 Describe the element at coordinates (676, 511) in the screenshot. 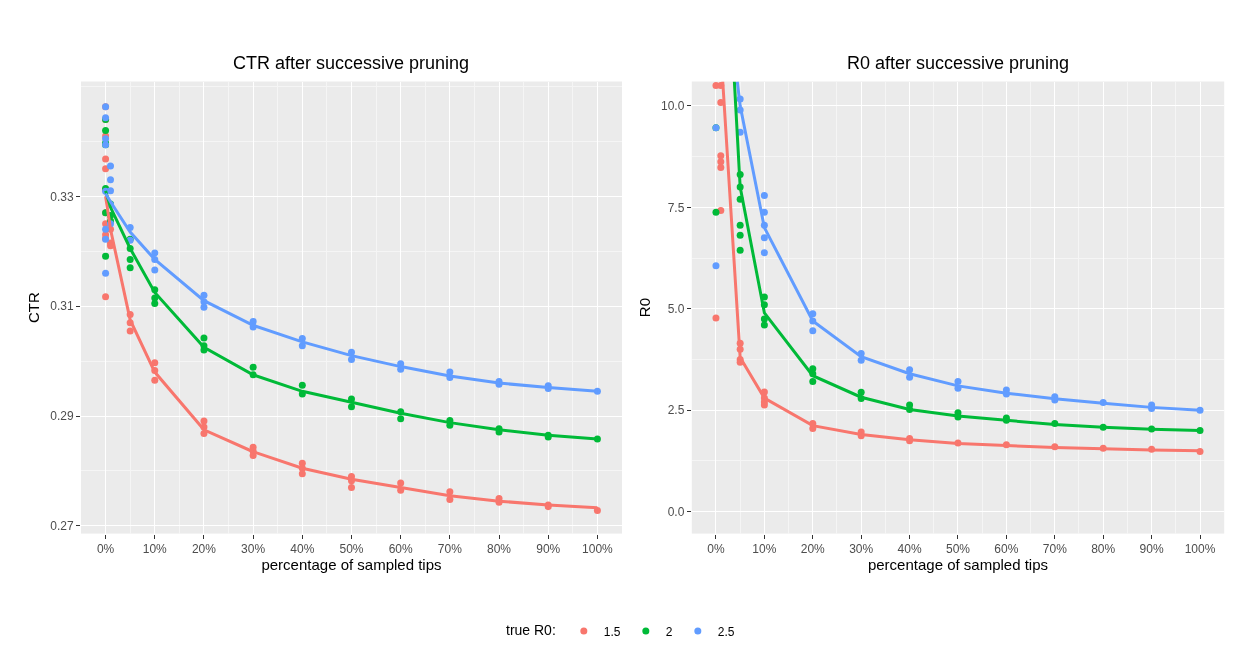

I see `y-tick-label: 0.0` at that location.